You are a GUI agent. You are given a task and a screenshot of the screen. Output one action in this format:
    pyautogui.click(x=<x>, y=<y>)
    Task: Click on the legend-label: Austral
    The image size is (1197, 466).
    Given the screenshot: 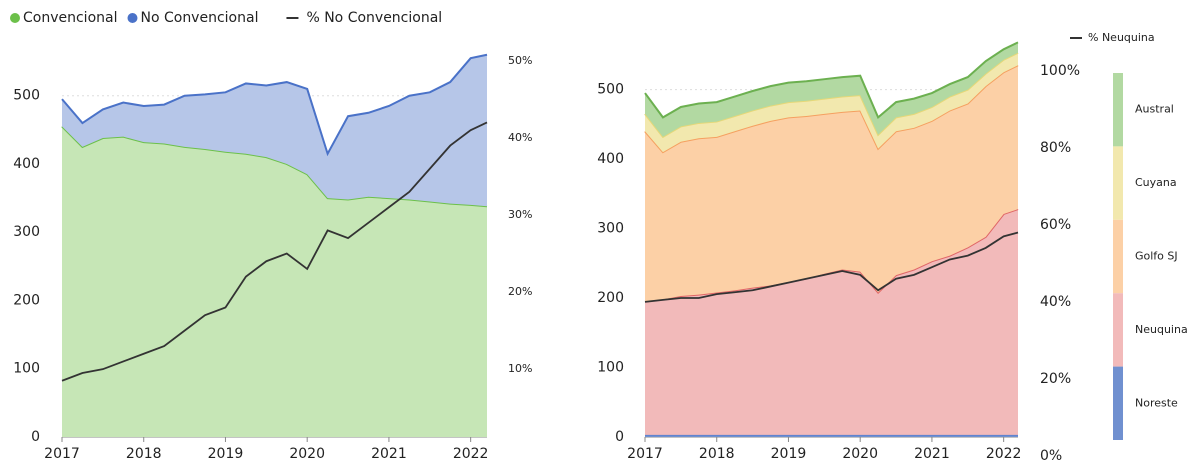 What is the action you would take?
    pyautogui.click(x=1154, y=109)
    